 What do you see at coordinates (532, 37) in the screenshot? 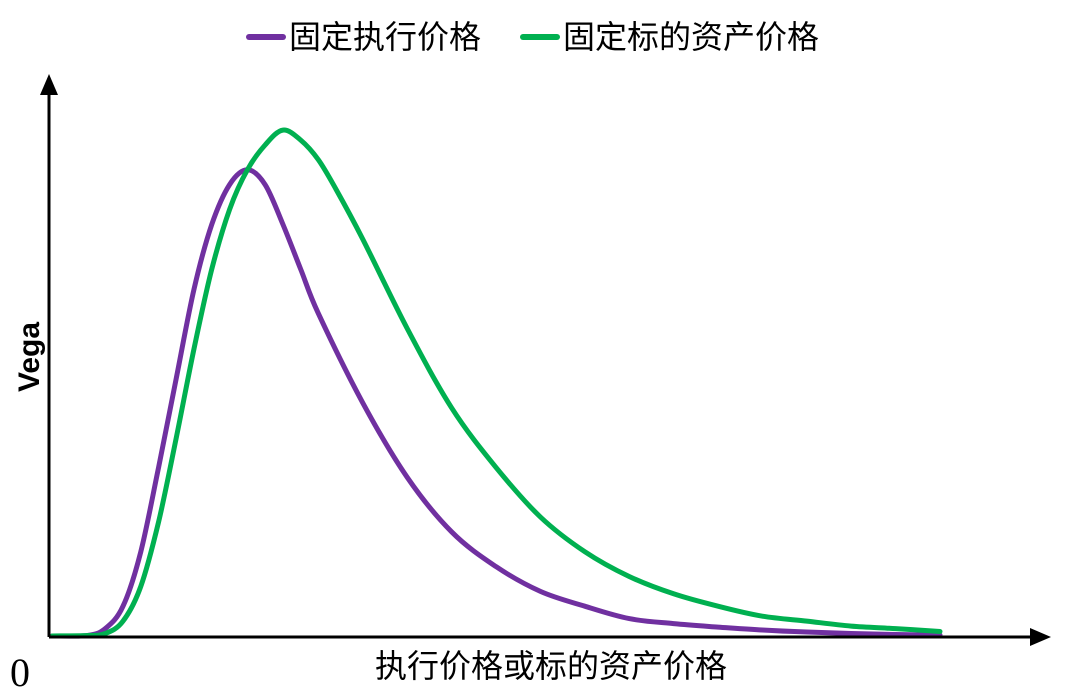
I see `legend: 固定执行价格 固定标的资产价格` at bounding box center [532, 37].